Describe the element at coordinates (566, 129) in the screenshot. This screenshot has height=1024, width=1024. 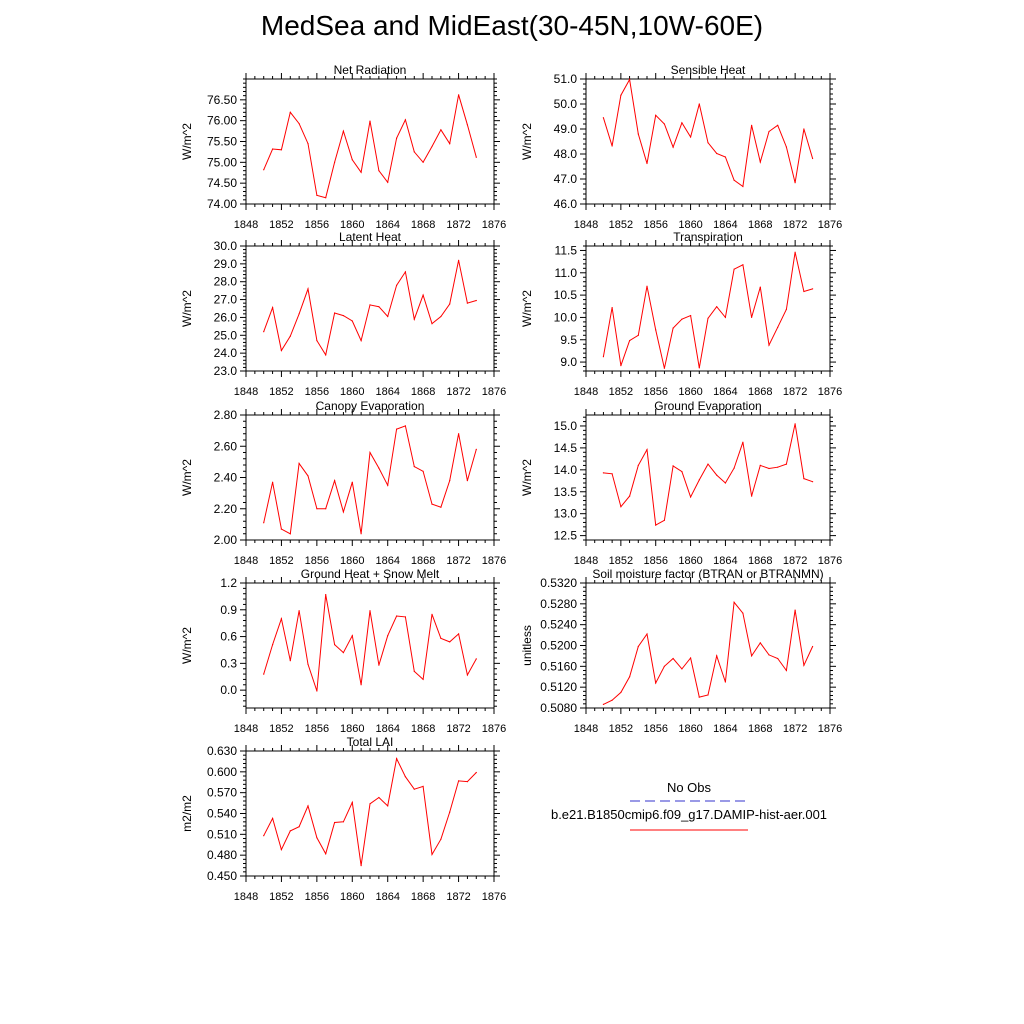
I see `y-tick-label: 49.0` at that location.